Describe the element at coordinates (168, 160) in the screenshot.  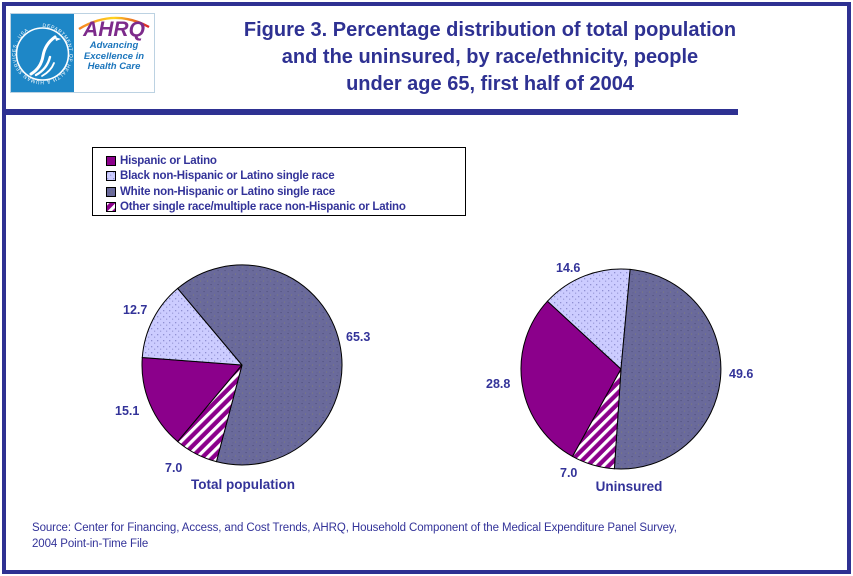
I see `legend-label: Hispanic or Latino` at that location.